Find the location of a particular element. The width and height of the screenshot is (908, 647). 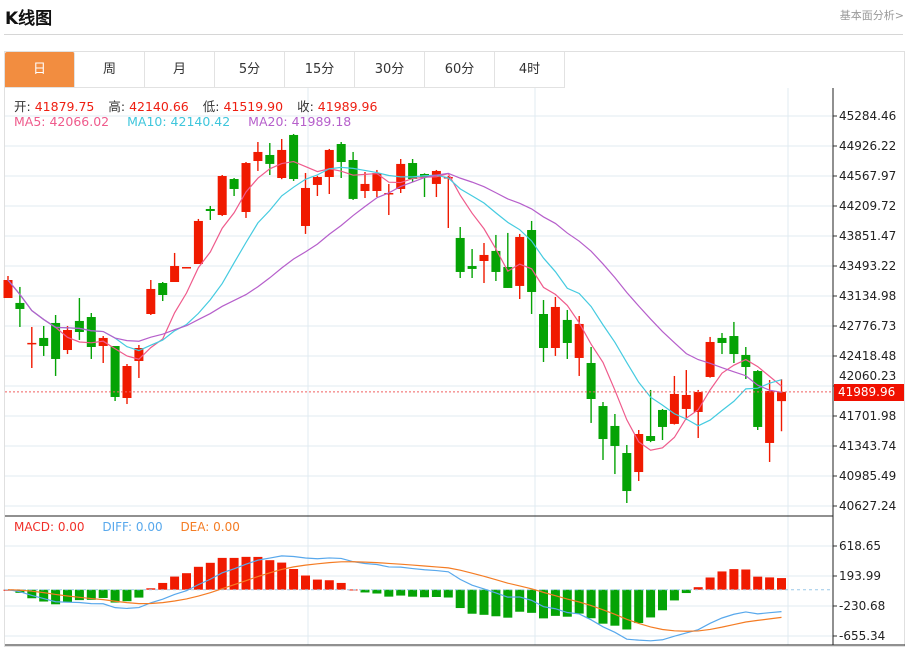

price-tick-label: 41343.74 is located at coordinates (867, 446).